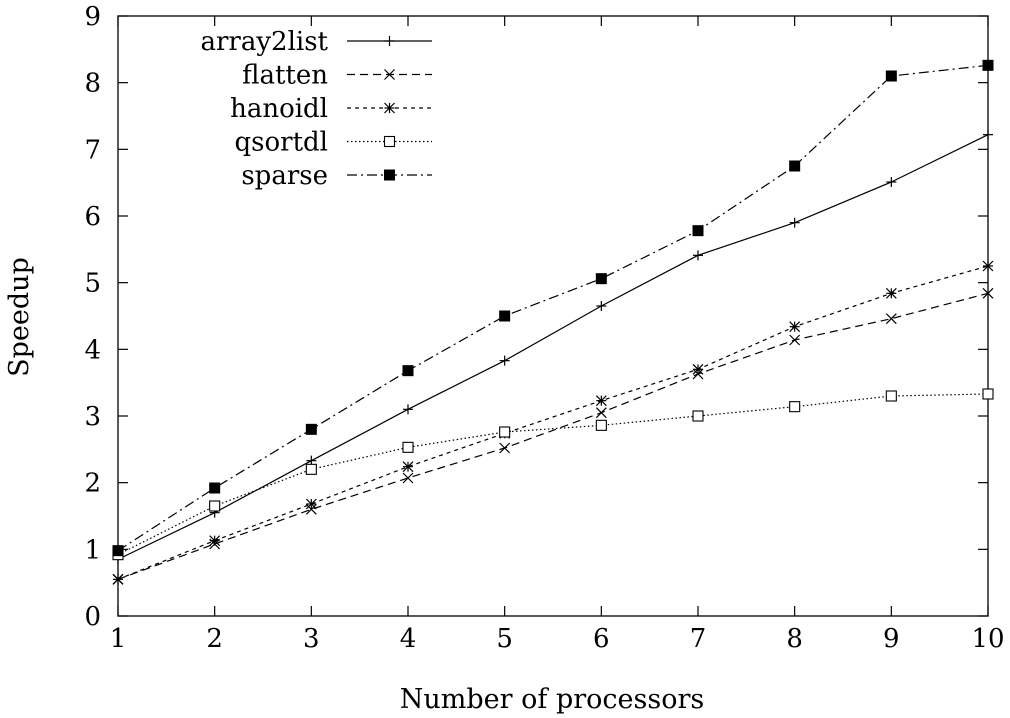 The height and width of the screenshot is (718, 1010). Describe the element at coordinates (408, 639) in the screenshot. I see `x-tick-label: 4` at that location.